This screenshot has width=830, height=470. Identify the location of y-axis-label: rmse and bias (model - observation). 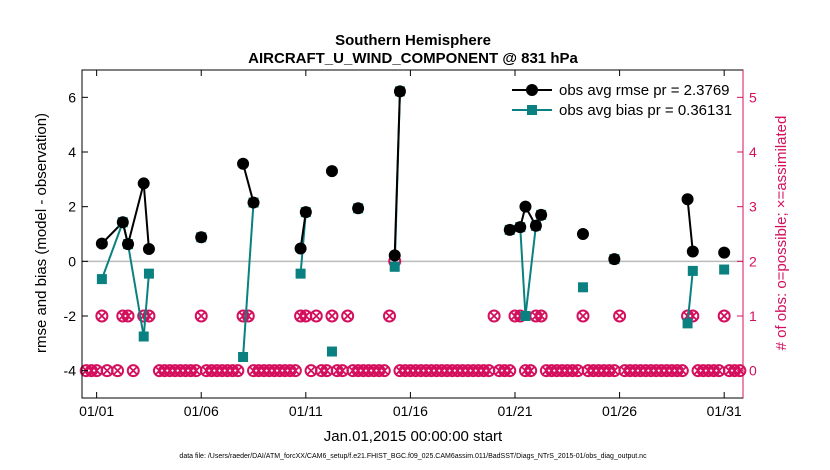
(41, 233).